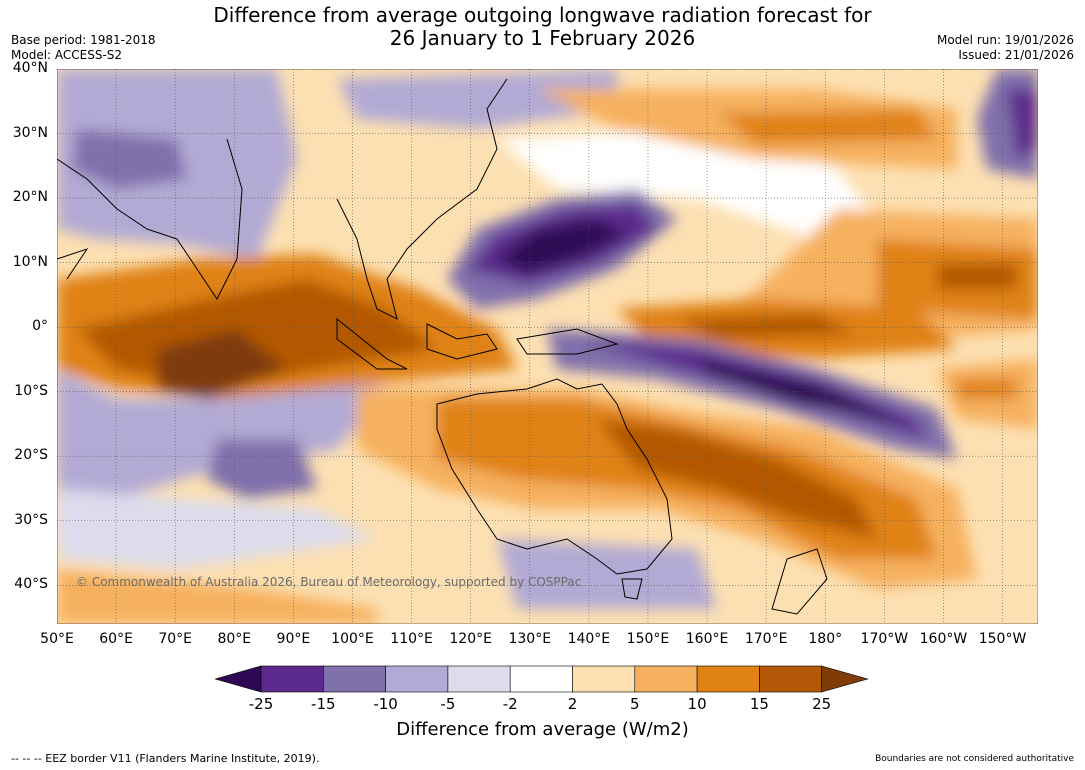 The height and width of the screenshot is (770, 1085). What do you see at coordinates (57, 639) in the screenshot?
I see `longitude-label: 50°E` at bounding box center [57, 639].